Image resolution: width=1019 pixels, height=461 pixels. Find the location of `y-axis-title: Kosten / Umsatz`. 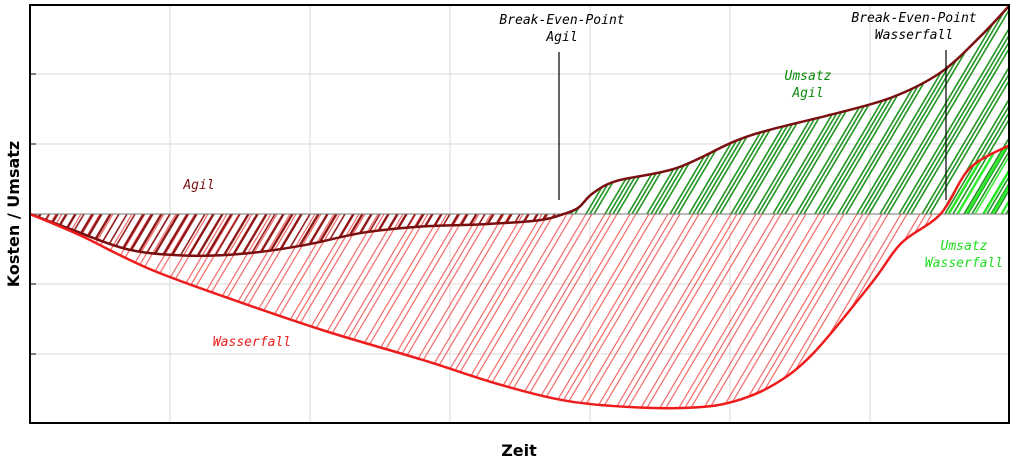

y-axis-title: Kosten / Umsatz is located at coordinates (13, 214).